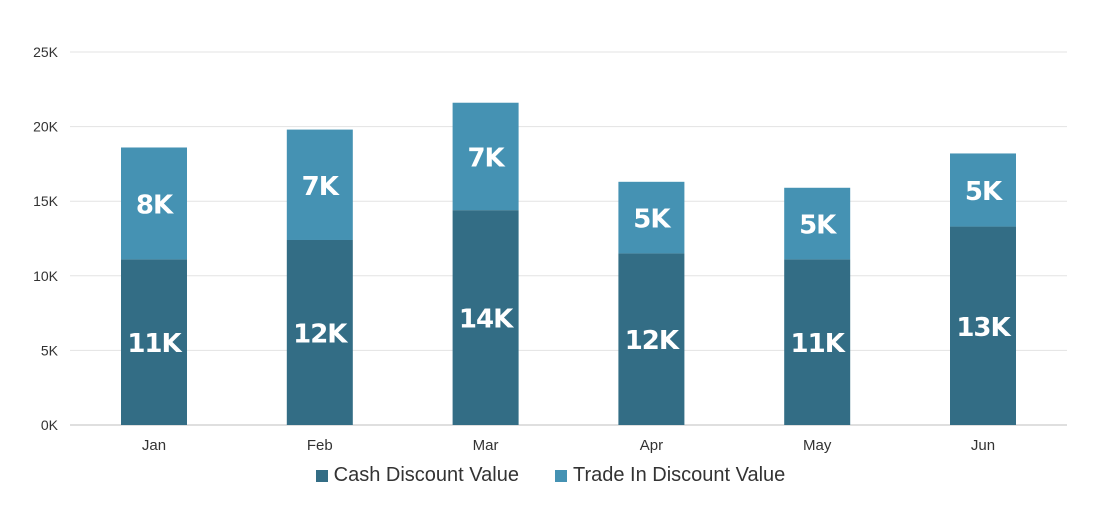  Describe the element at coordinates (50, 425) in the screenshot. I see `y-tick-label: 0K` at that location.